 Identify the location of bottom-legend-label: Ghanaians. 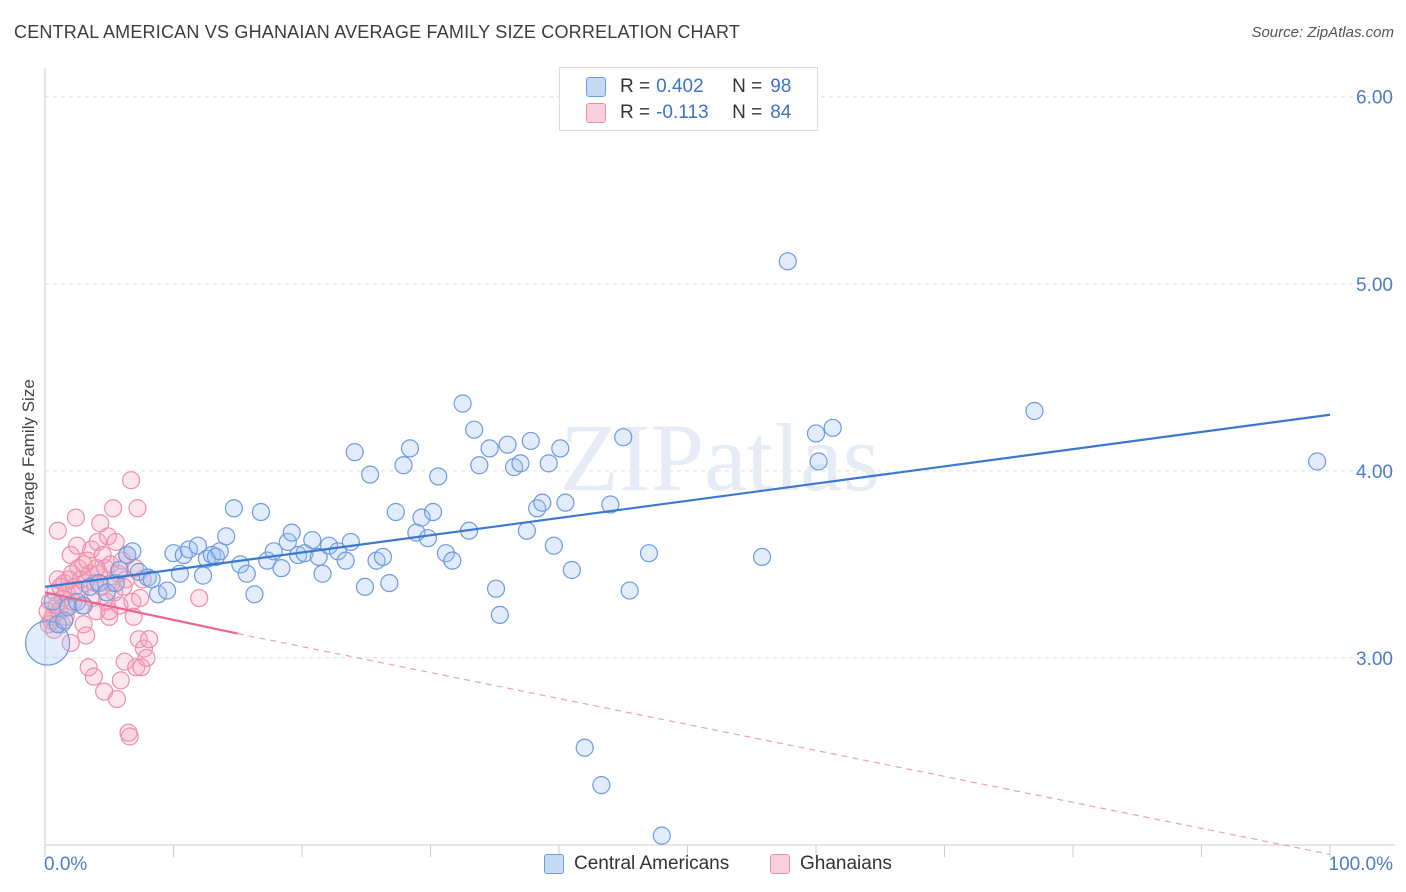
(846, 863).